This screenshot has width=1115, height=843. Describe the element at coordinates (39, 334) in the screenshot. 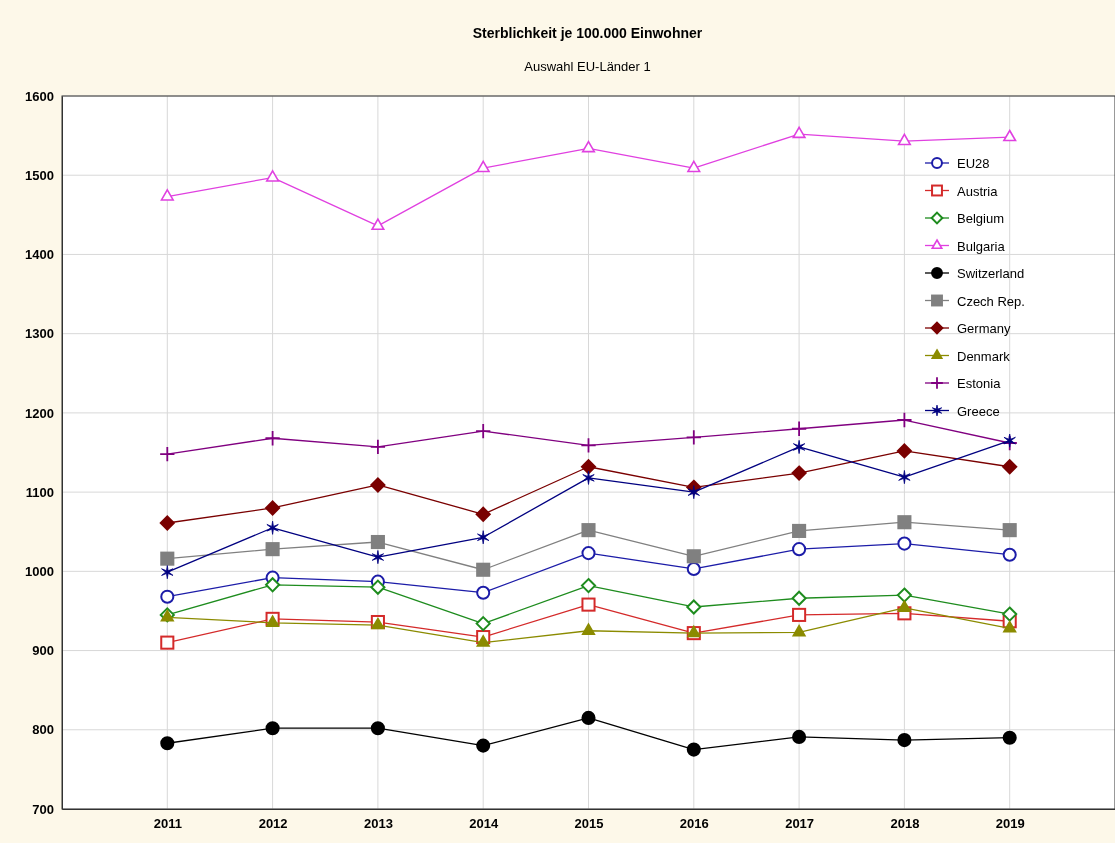

I see `y-tick-label: 1300` at that location.